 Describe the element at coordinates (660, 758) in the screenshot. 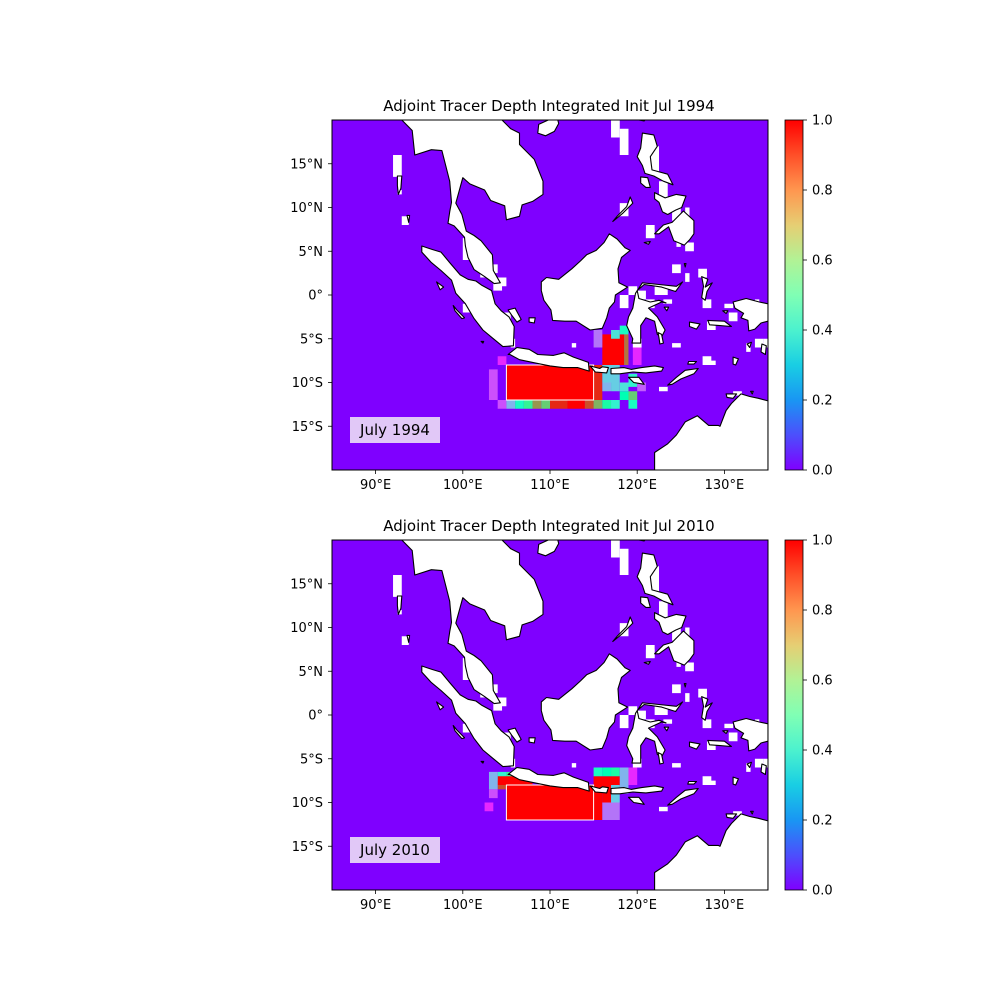

I see `landmass-muna-buton` at that location.